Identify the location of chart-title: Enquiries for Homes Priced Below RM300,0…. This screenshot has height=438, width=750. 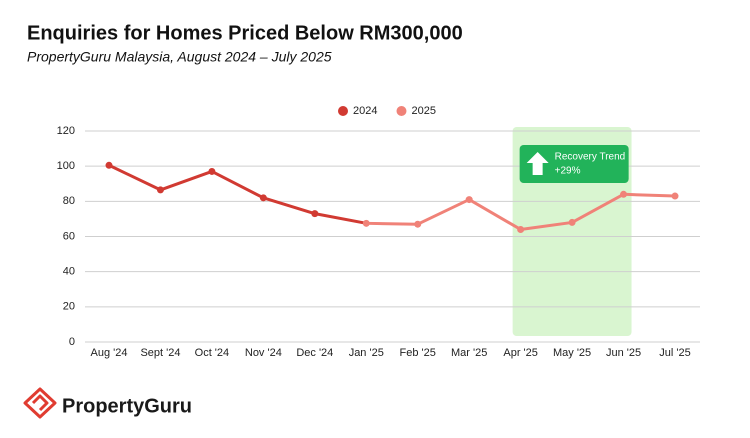
(245, 33).